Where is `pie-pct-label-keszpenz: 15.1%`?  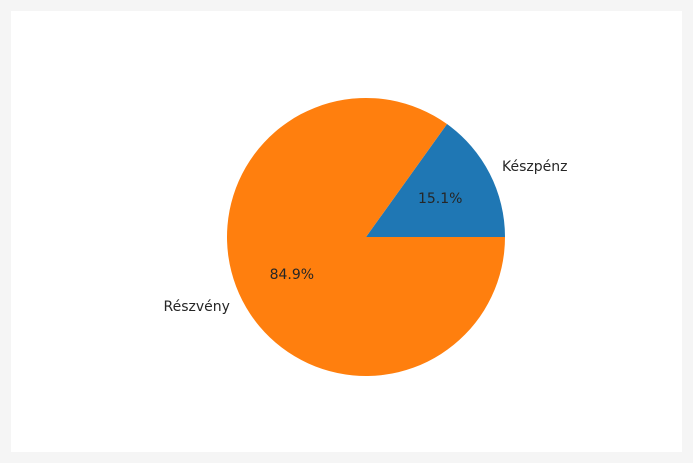 pie-pct-label-keszpenz: 15.1% is located at coordinates (440, 199).